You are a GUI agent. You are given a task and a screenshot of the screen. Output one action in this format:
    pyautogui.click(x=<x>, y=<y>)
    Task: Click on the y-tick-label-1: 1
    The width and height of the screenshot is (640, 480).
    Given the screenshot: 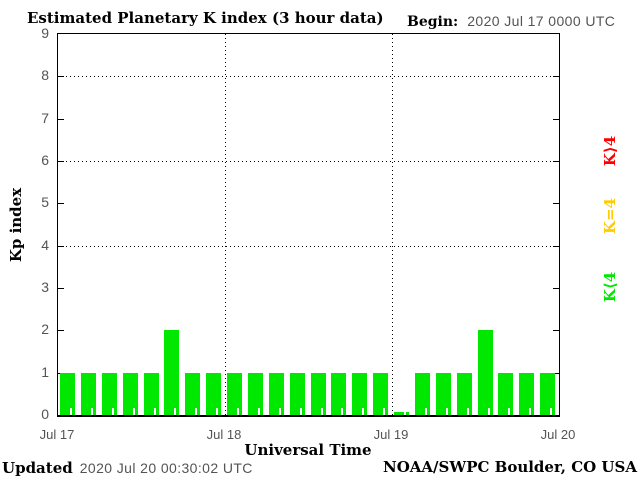 What is the action you would take?
    pyautogui.click(x=45, y=371)
    